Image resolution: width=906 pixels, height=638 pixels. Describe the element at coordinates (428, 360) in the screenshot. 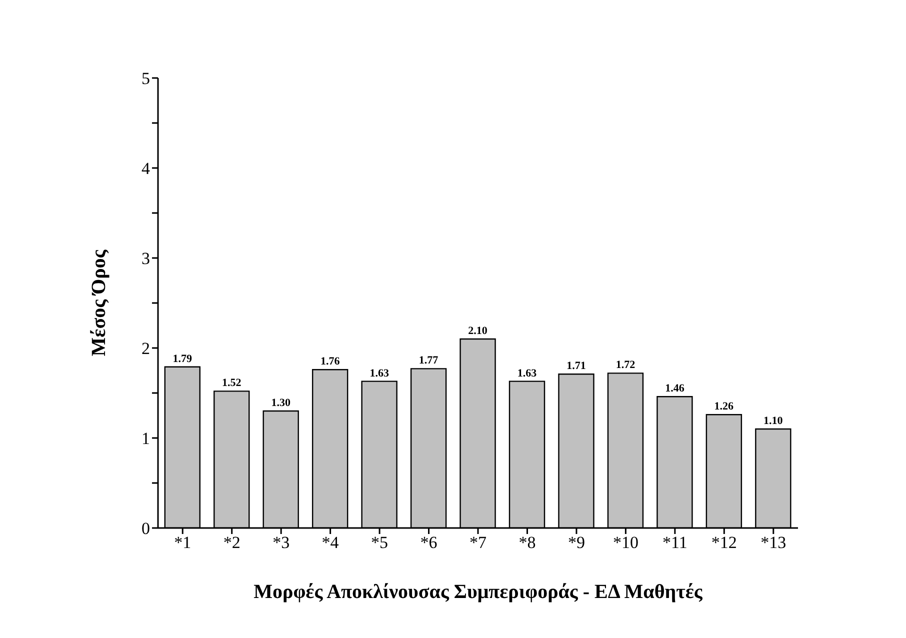

I see `data-label: 1.77` at that location.